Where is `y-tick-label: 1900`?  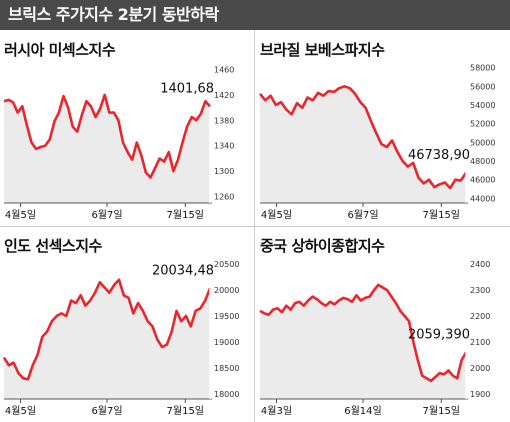 y-tick-label: 1900 is located at coordinates (480, 394).